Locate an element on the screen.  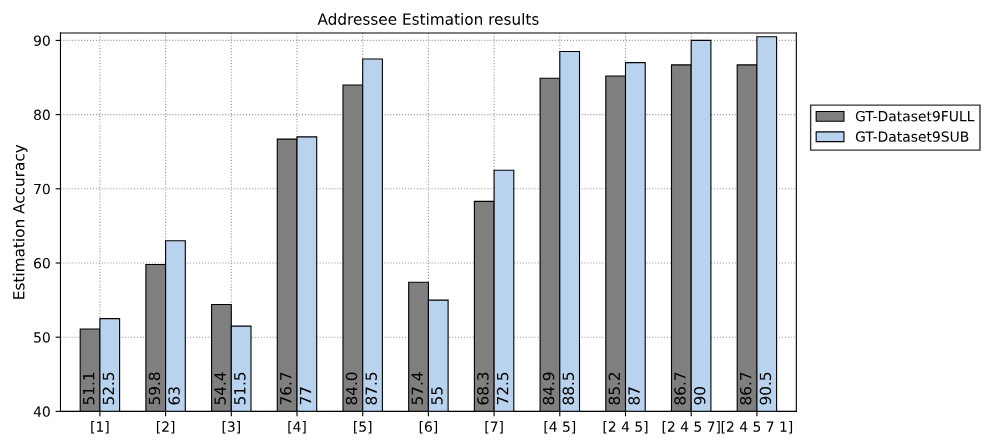
x-tick-label: [1] is located at coordinates (100, 427).